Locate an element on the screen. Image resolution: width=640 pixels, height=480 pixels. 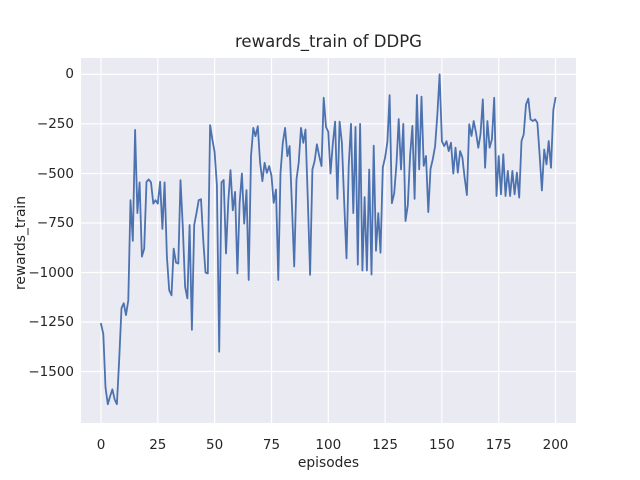
x-tick-label: 150 is located at coordinates (442, 445).